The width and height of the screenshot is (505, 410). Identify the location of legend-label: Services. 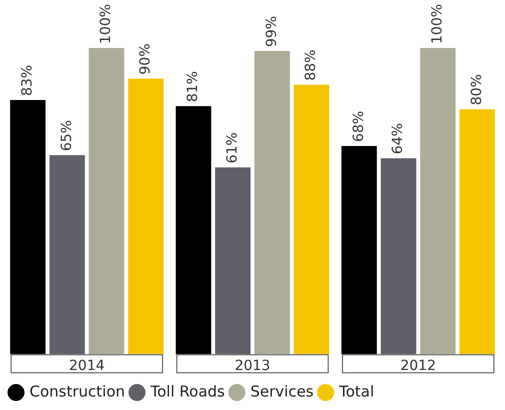
(282, 391).